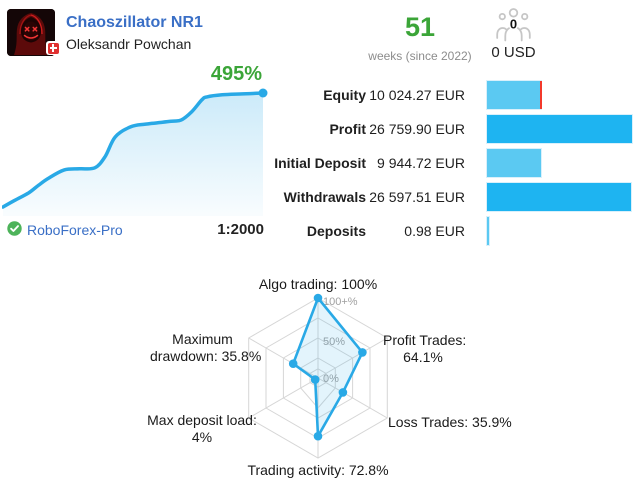 This screenshot has width=640, height=480. Describe the element at coordinates (340, 302) in the screenshot. I see `ring-label-100: 100+%` at that location.